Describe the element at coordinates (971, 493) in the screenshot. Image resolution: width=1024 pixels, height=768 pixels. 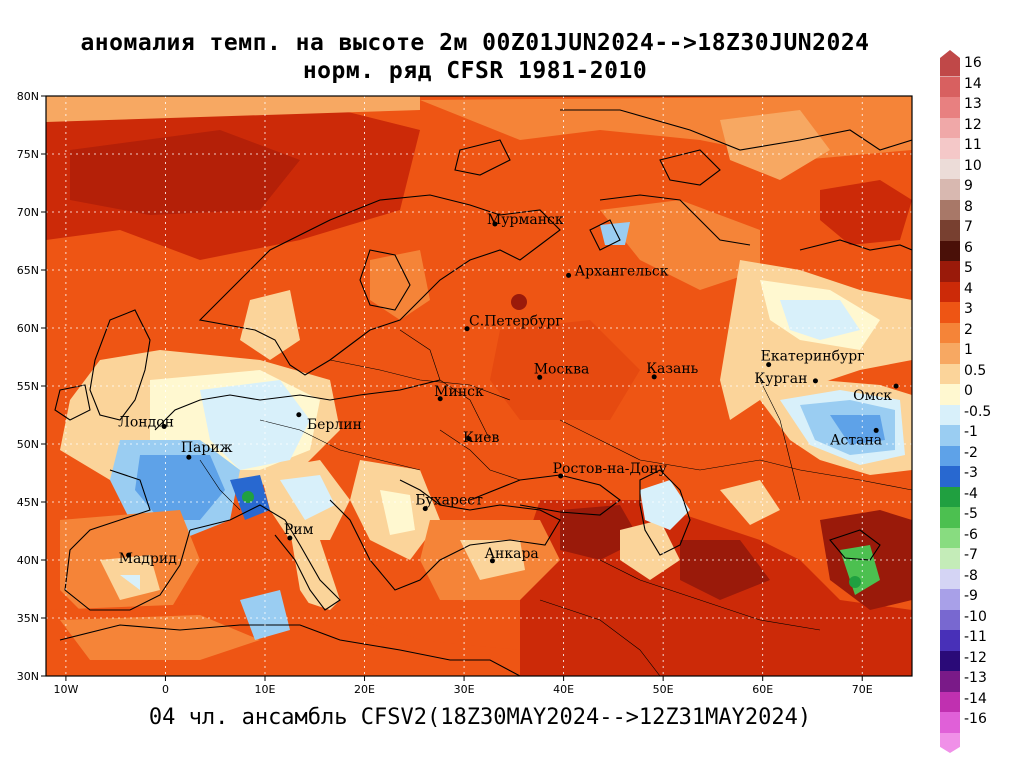
I see `colorbar-level-label: -4` at that location.